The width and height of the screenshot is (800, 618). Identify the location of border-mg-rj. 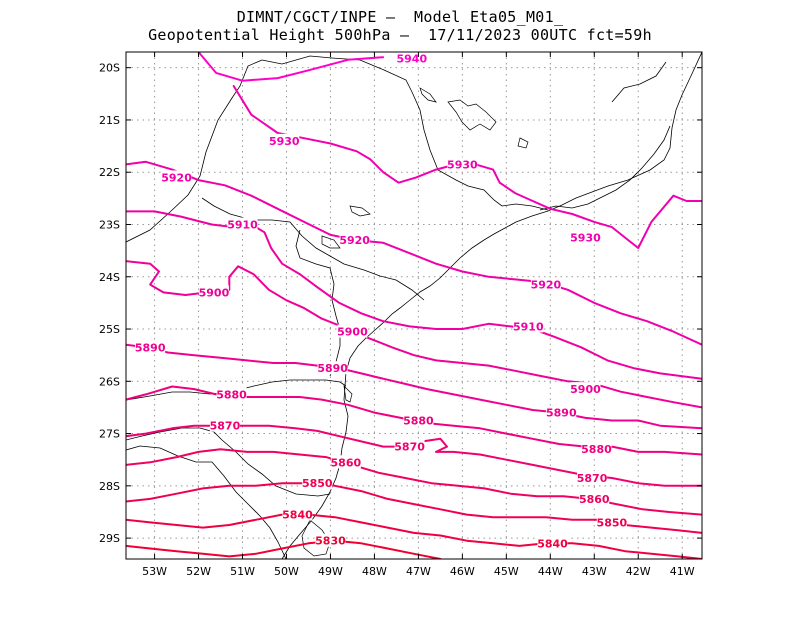
(605, 168).